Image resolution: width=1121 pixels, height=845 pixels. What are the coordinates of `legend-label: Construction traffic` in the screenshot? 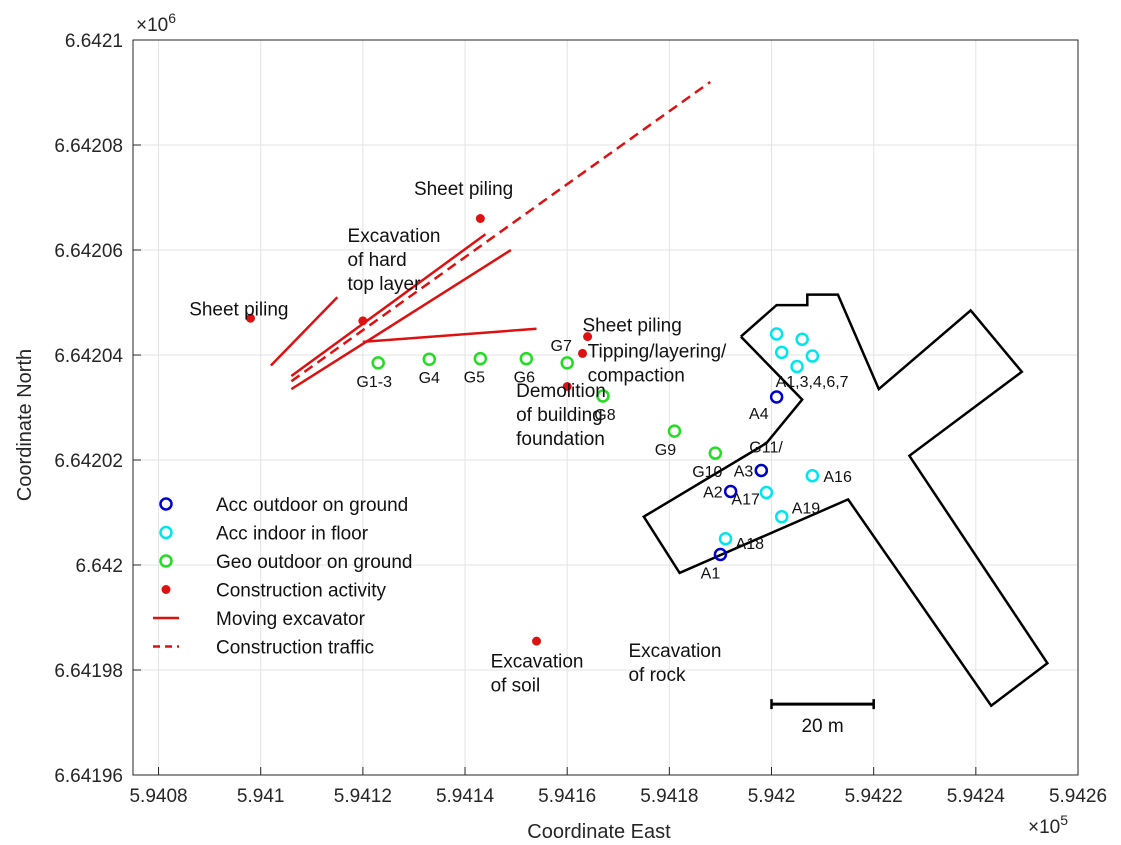 It's located at (295, 648).